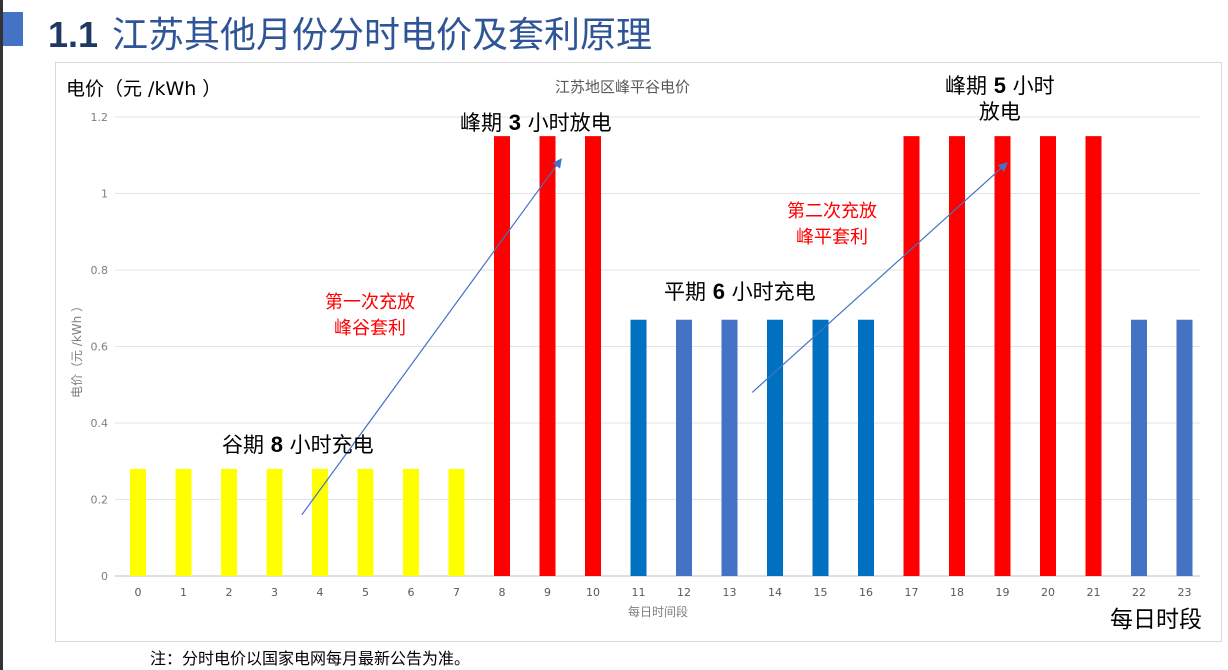  What do you see at coordinates (1156, 620) in the screenshot?
I see `x-axis-label-large: 每日时段` at bounding box center [1156, 620].